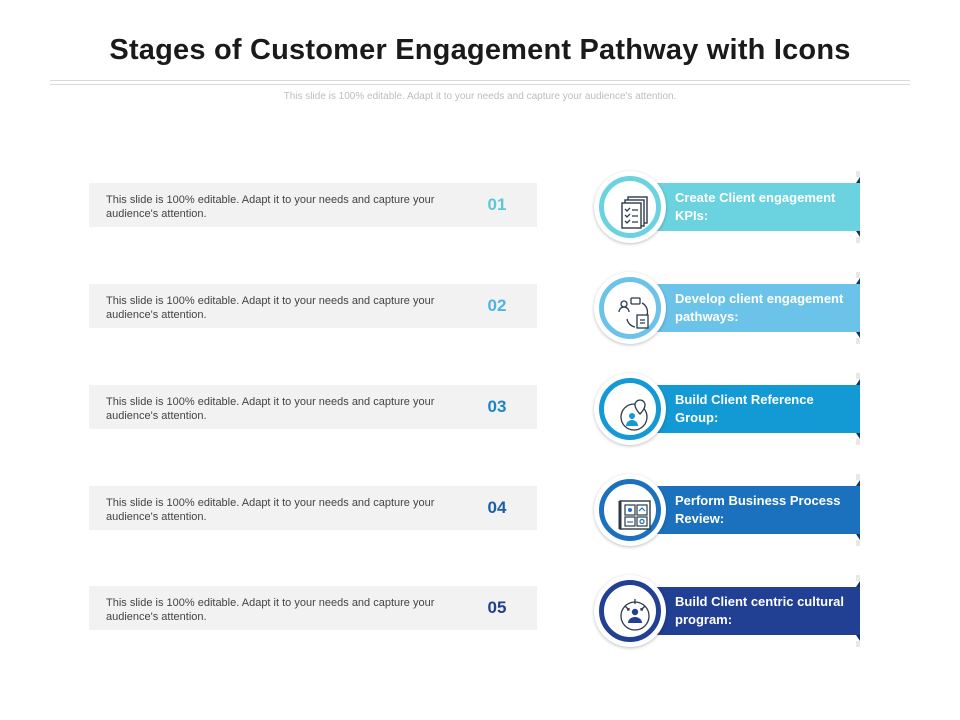  I want to click on row-number: 02, so click(497, 305).